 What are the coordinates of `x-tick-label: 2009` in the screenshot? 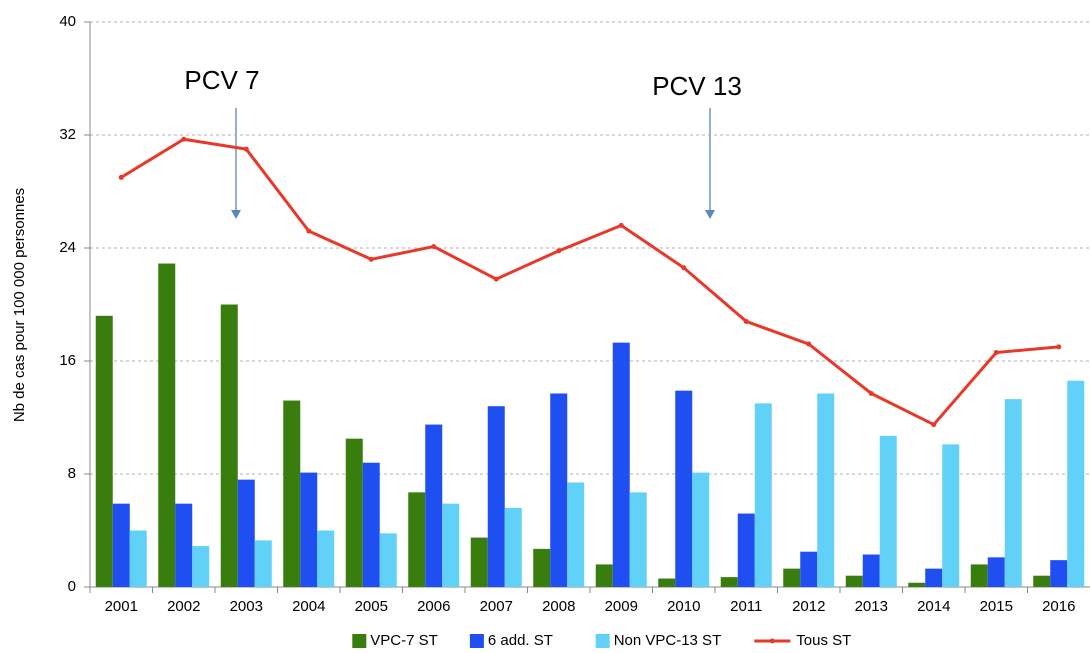 It's located at (621, 606).